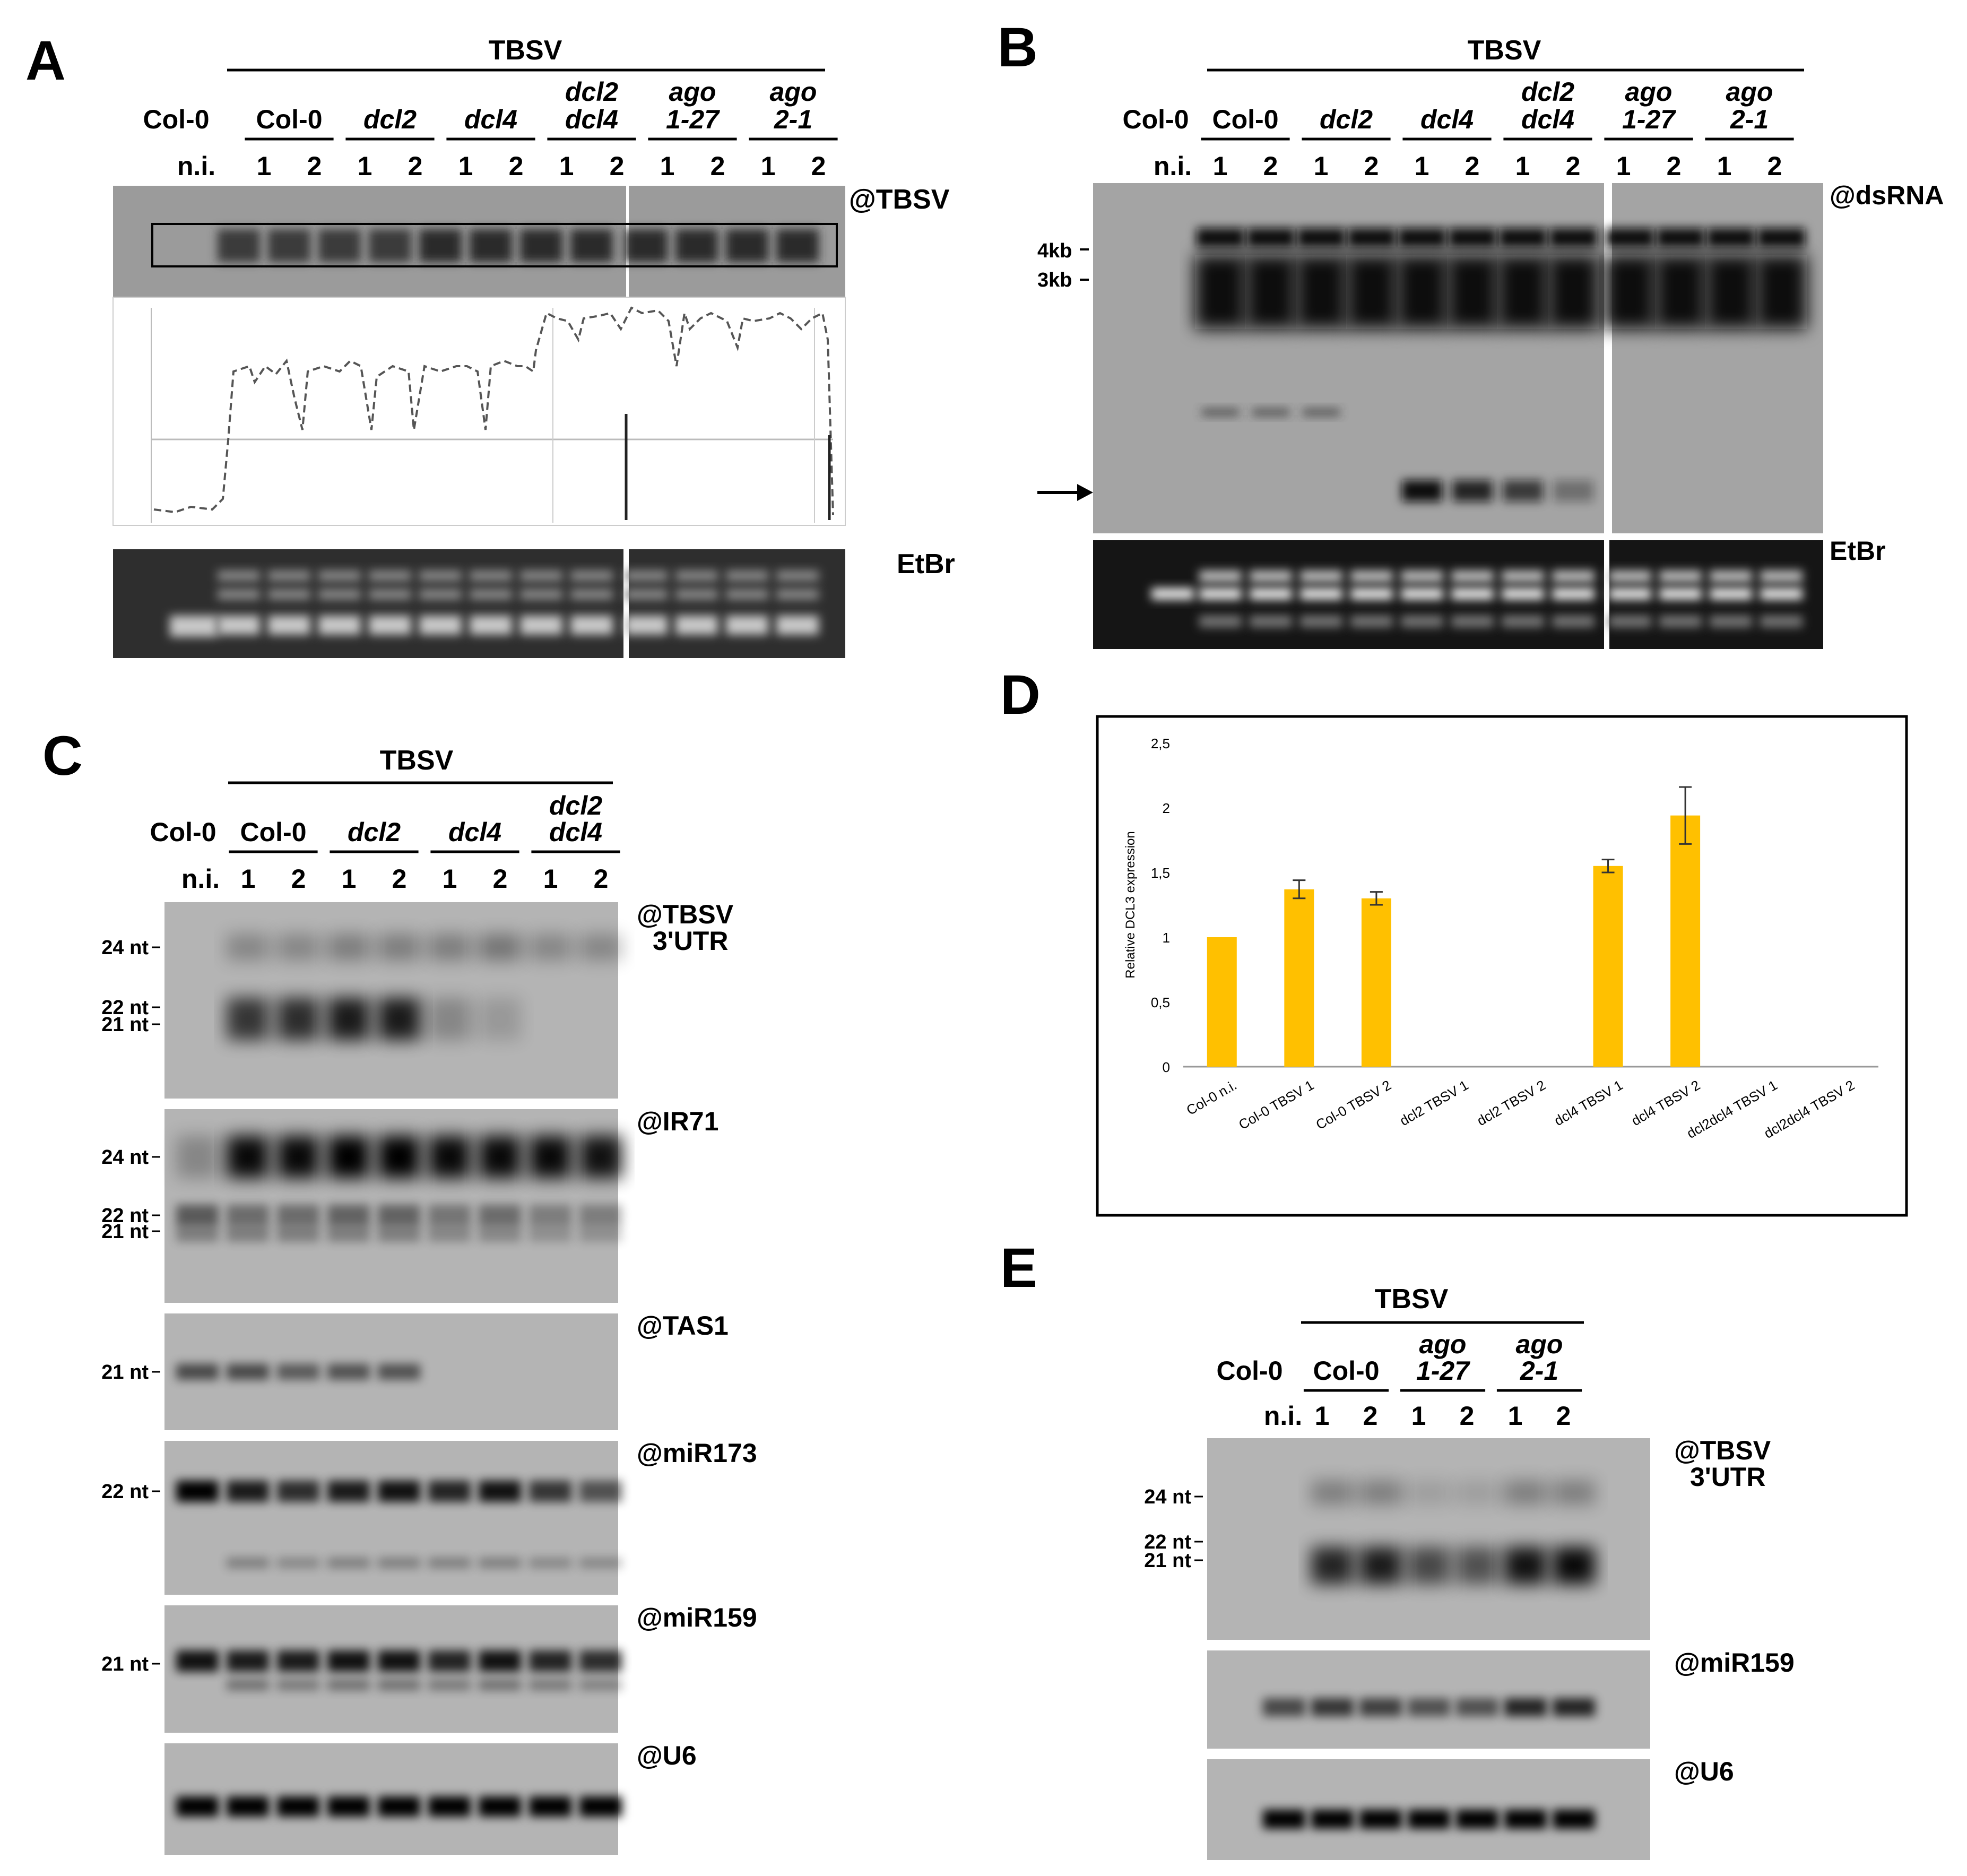  Describe the element at coordinates (1685, 941) in the screenshot. I see `bar` at that location.